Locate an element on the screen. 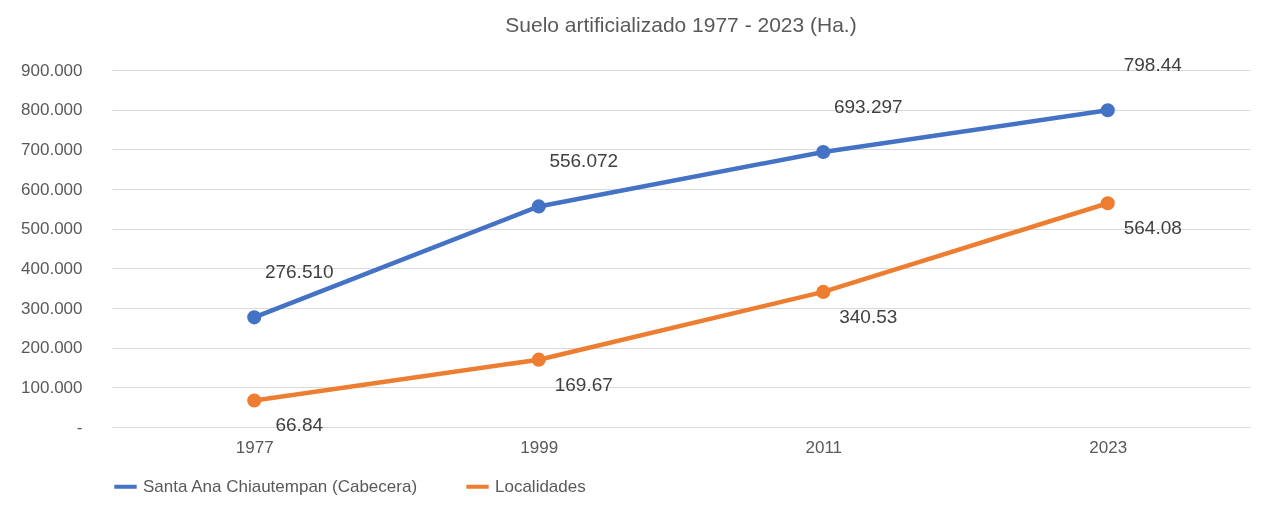 This screenshot has width=1288, height=527. y-tick-label: 400.000 is located at coordinates (52, 268).